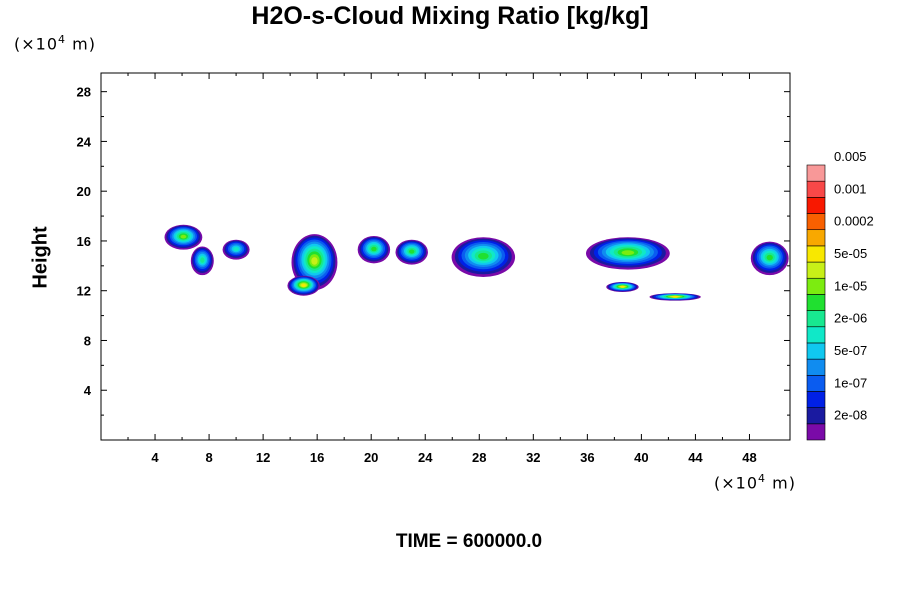 The image size is (900, 600). What do you see at coordinates (84, 141) in the screenshot?
I see `y-tick-label: 24` at bounding box center [84, 141].